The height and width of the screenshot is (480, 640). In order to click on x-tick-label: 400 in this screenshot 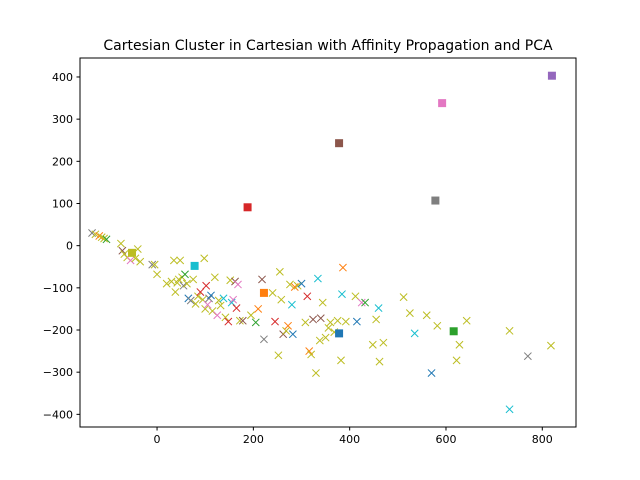, I will do `click(349, 439)`.